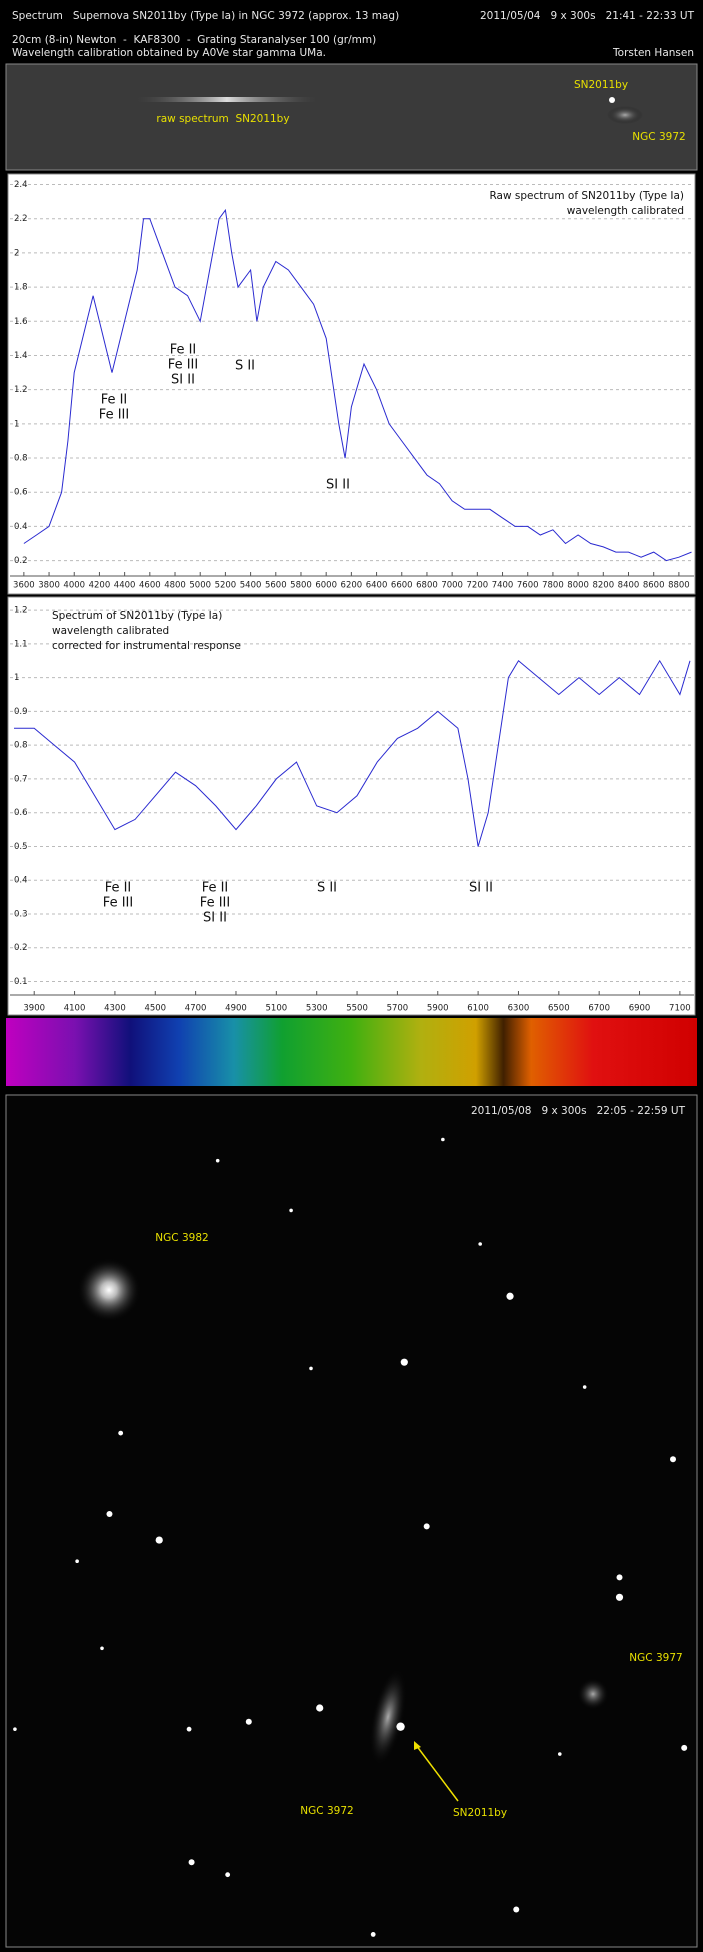 The image size is (703, 1952). Describe the element at coordinates (357, 1009) in the screenshot. I see `x-tick-label: 5500` at that location.